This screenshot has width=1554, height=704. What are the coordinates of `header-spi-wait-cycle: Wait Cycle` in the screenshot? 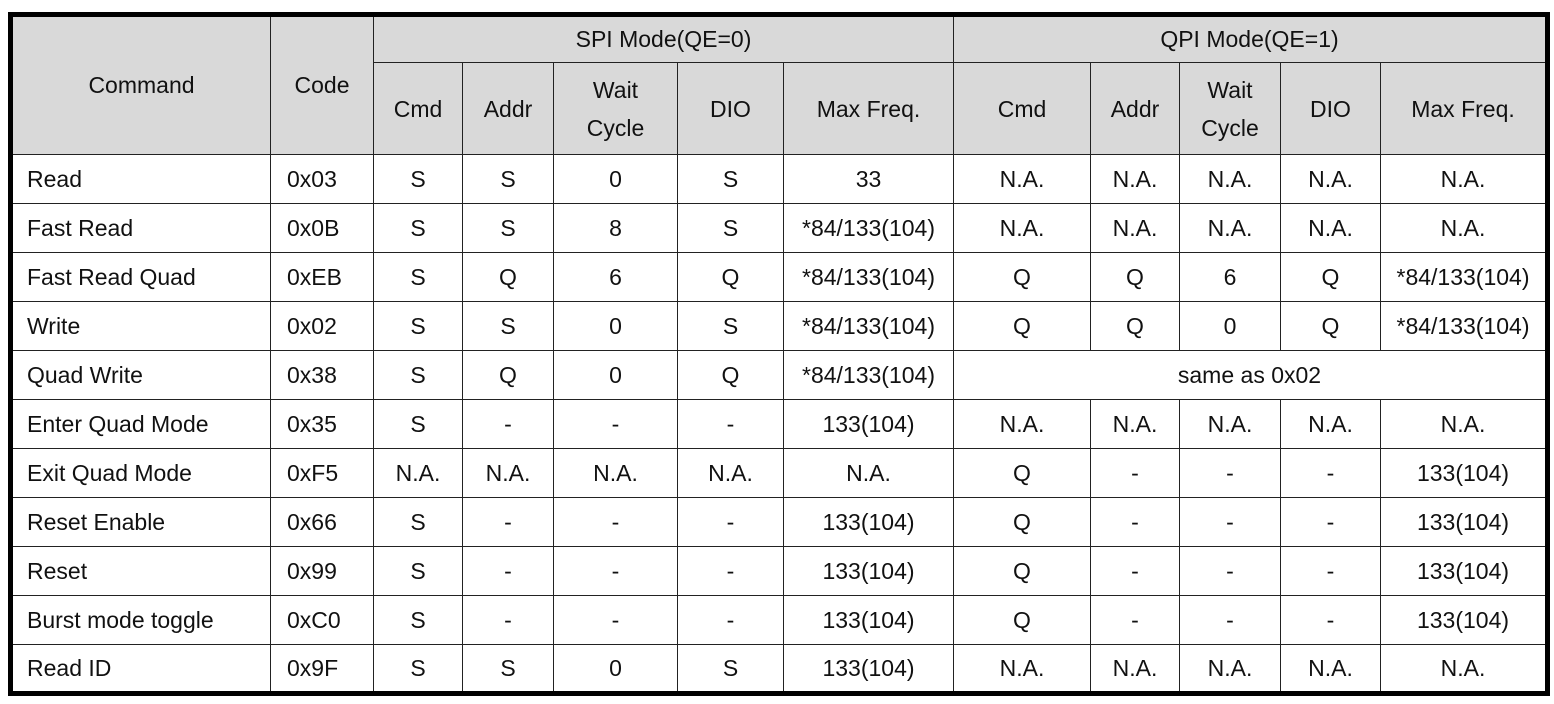 It's located at (615, 108).